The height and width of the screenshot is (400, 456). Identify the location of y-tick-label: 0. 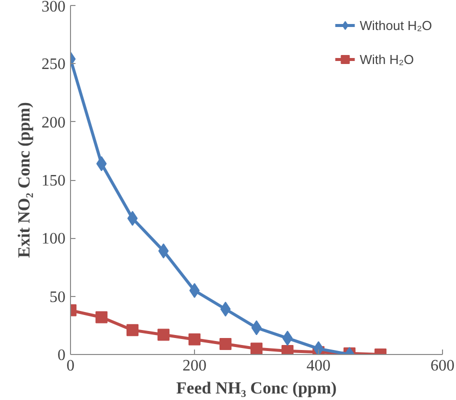
(62, 355).